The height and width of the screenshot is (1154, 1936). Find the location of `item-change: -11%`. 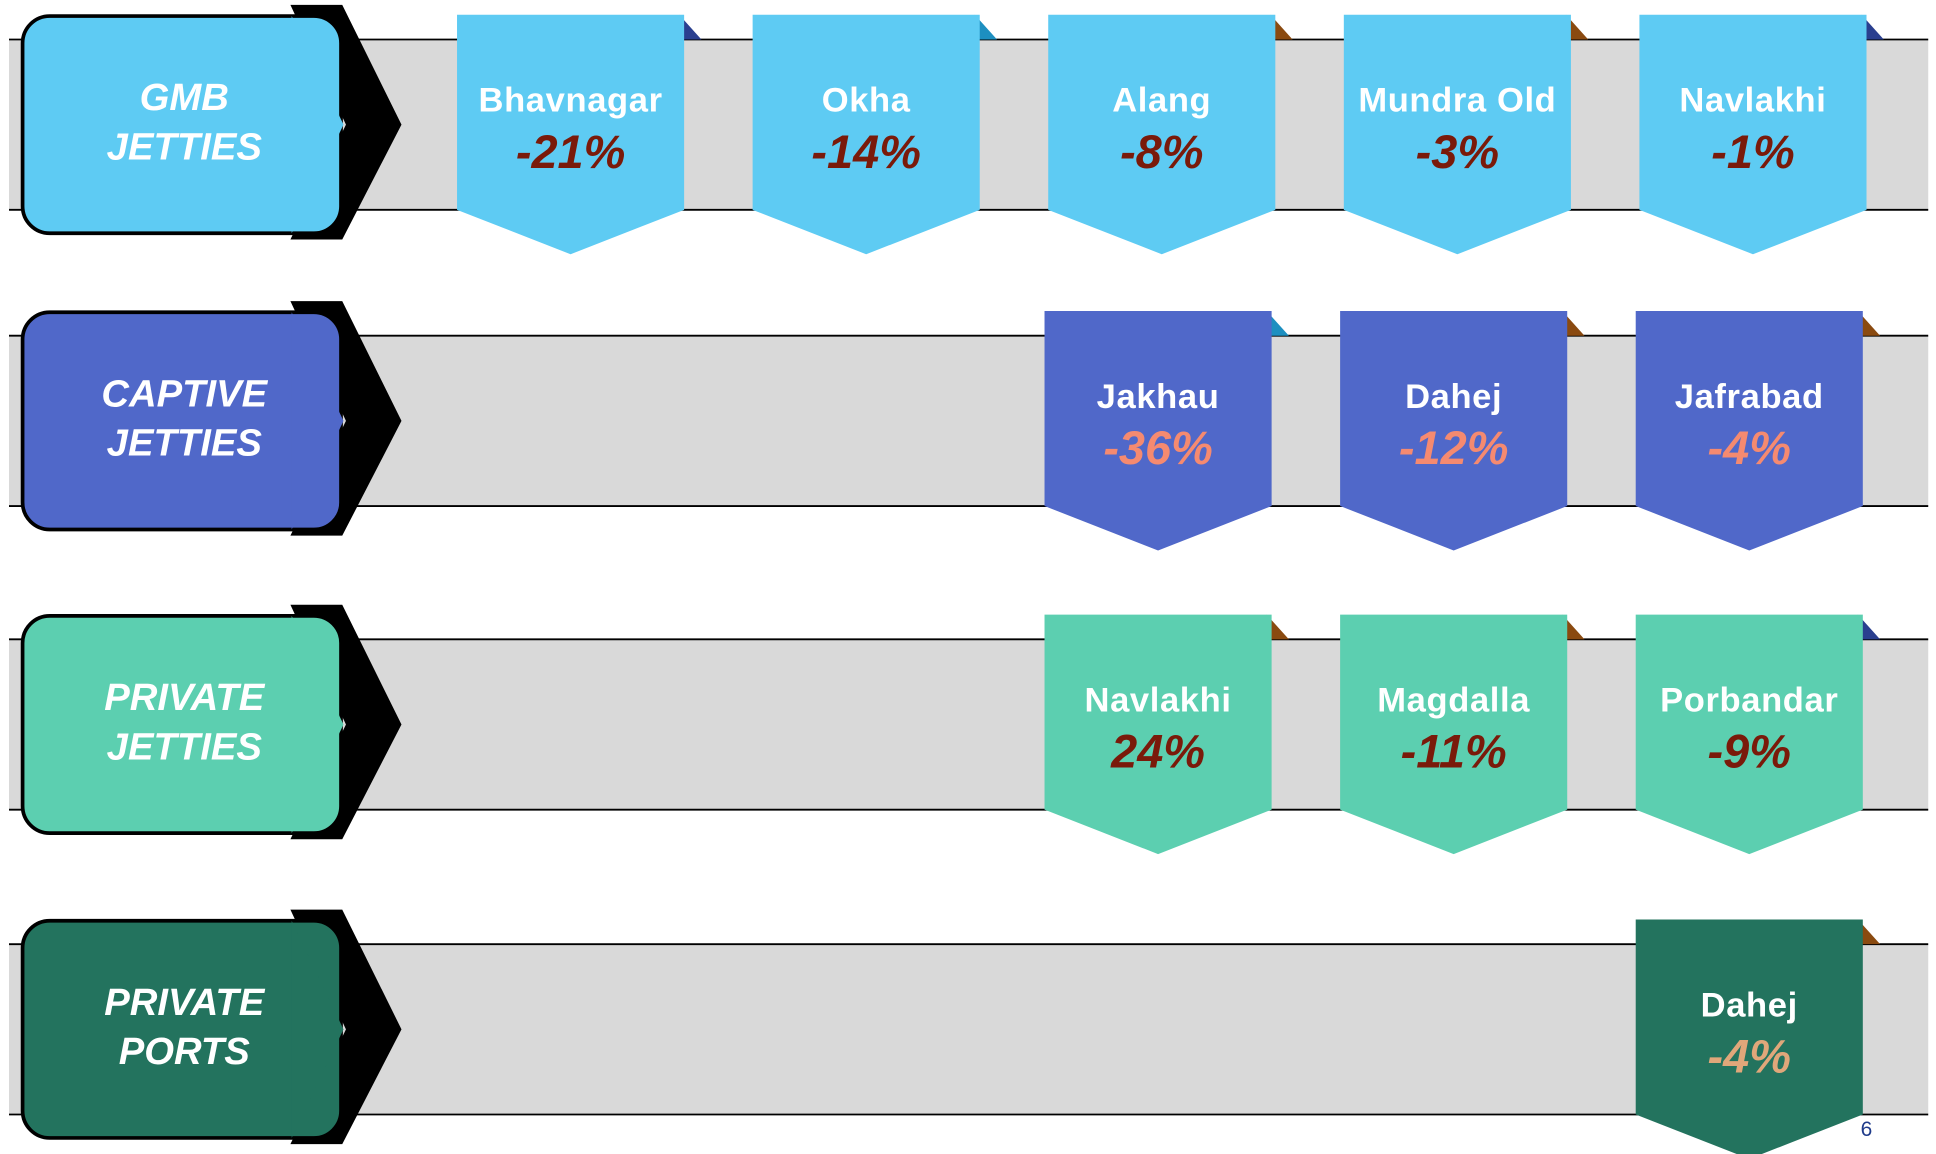

item-change: -11% is located at coordinates (1454, 752).